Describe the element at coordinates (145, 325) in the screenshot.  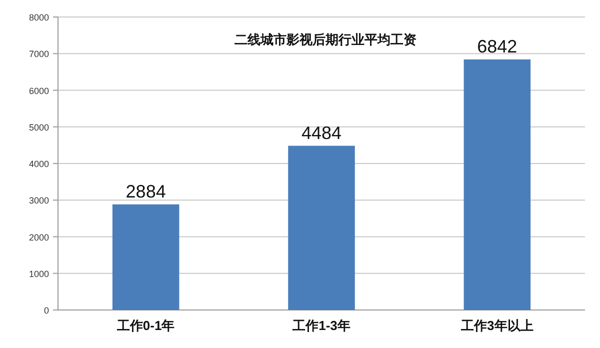
I see `x-tick-label: 工作0-1年` at that location.